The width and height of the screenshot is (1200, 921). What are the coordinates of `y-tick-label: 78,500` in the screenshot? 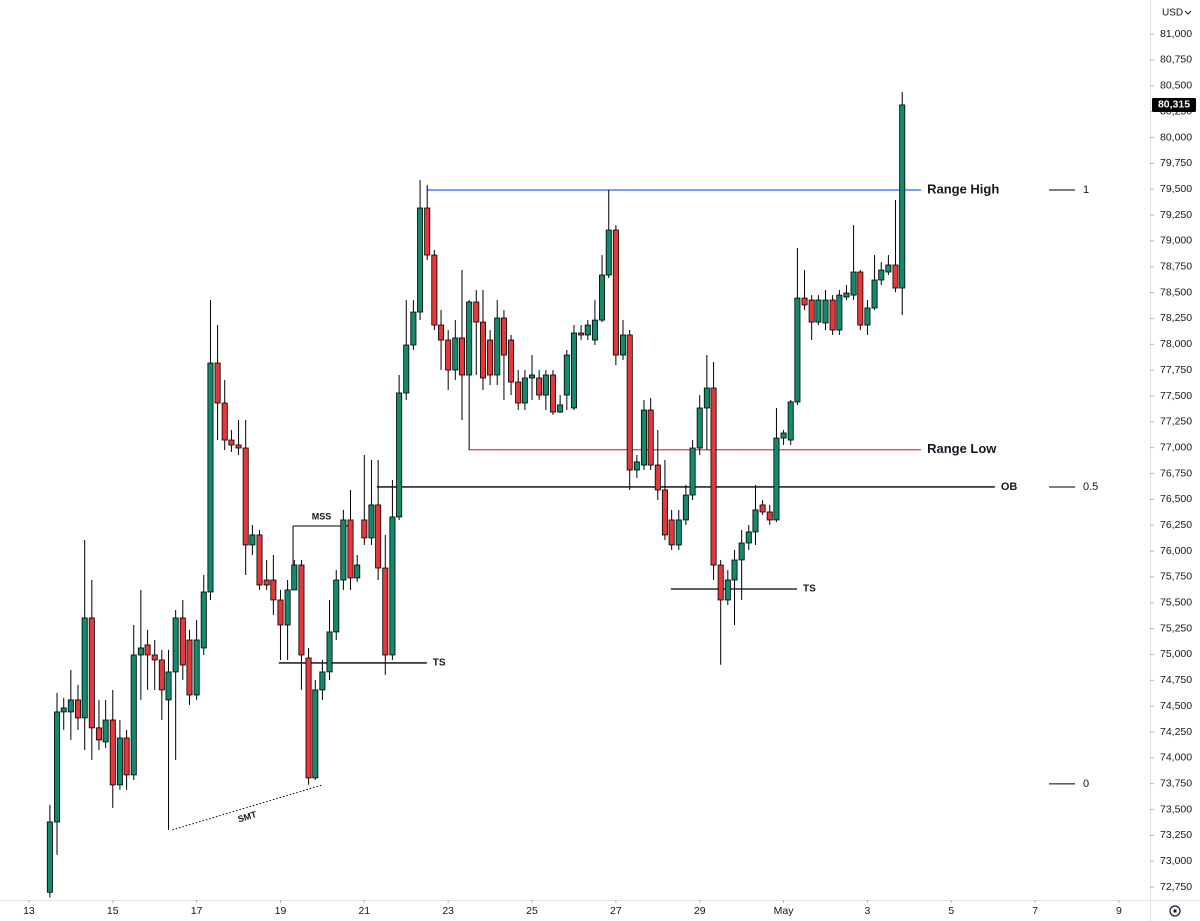 It's located at (1176, 292).